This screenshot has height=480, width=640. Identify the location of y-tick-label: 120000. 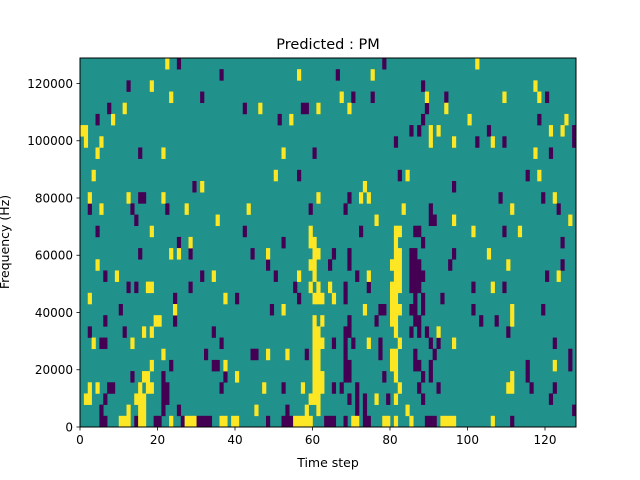
(50, 84).